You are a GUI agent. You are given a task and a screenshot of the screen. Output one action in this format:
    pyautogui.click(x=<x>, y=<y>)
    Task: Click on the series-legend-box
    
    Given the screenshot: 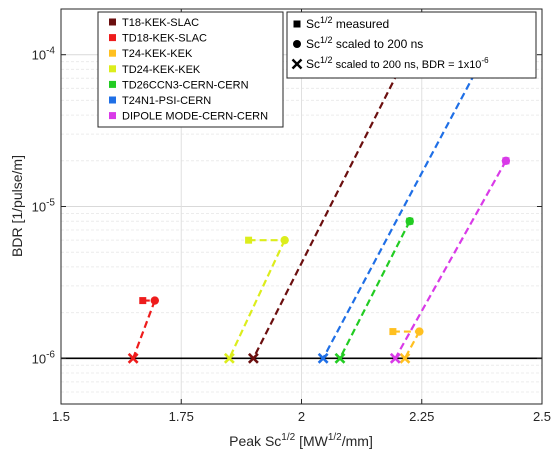 What is the action you would take?
    pyautogui.click(x=190, y=69)
    